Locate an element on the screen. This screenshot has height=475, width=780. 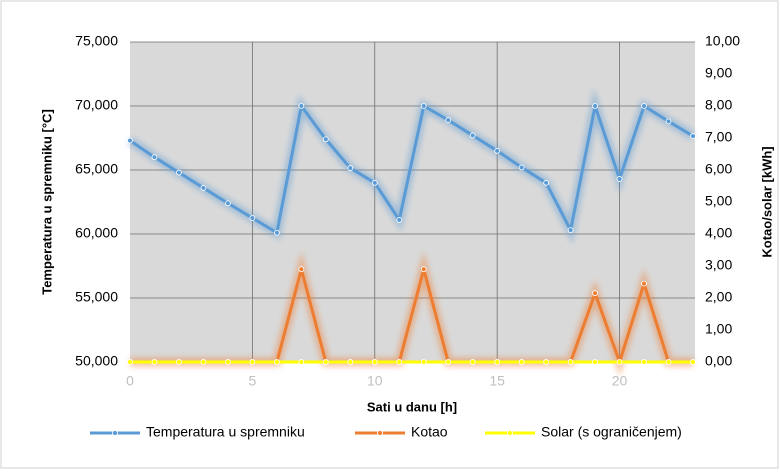
legend-label: Kotao is located at coordinates (429, 432).